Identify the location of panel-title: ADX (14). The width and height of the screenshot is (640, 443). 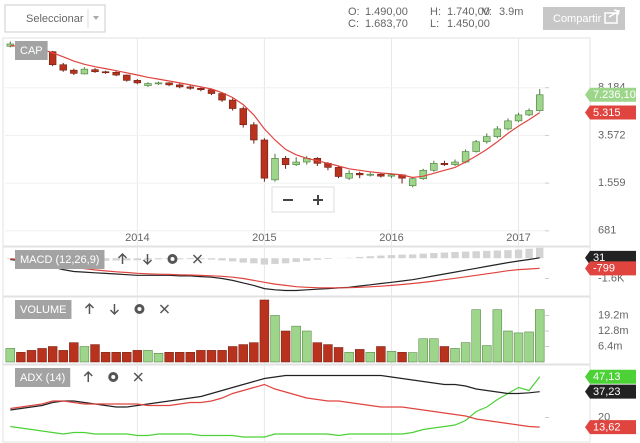
(42, 378).